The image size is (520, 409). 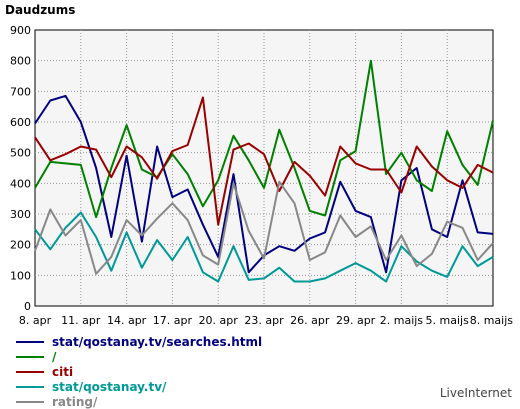 I want to click on x-tick-label: 23. apr, so click(x=264, y=320).